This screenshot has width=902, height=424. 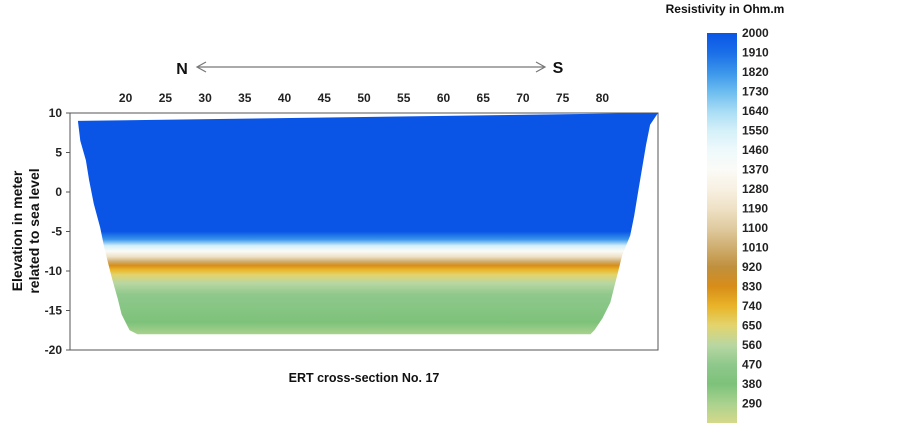 I want to click on colorbar, so click(x=722, y=228).